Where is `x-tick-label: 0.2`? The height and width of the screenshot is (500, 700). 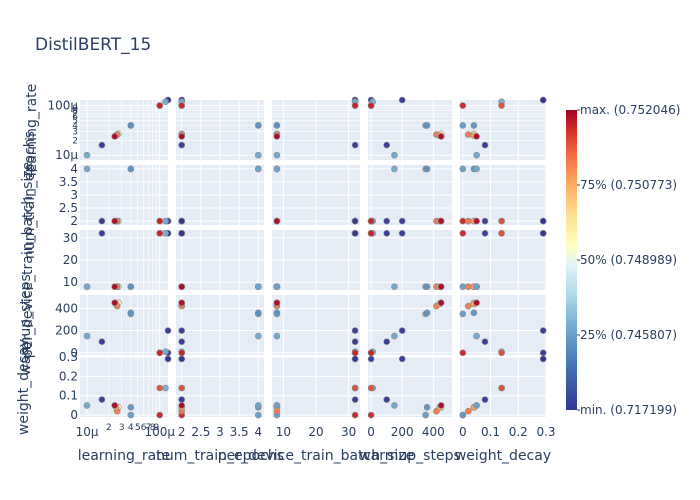
x-tick-label: 0.2 is located at coordinates (518, 432).